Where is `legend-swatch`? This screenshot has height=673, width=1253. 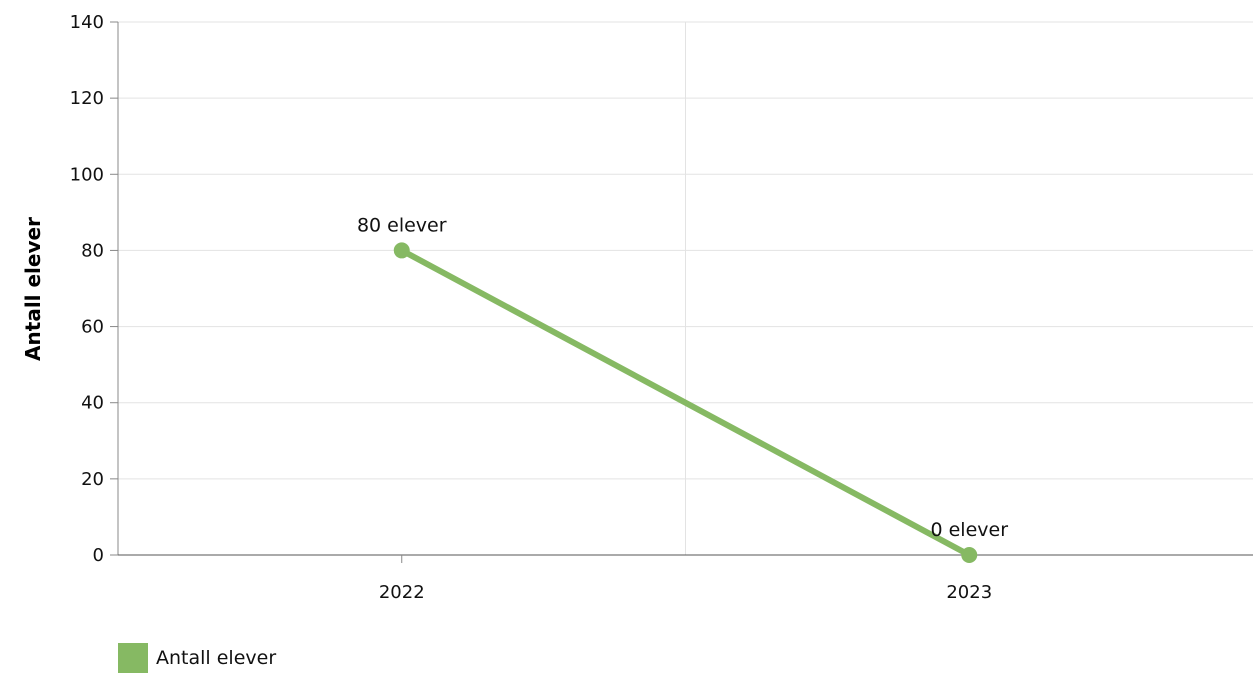
legend-swatch is located at coordinates (133, 658).